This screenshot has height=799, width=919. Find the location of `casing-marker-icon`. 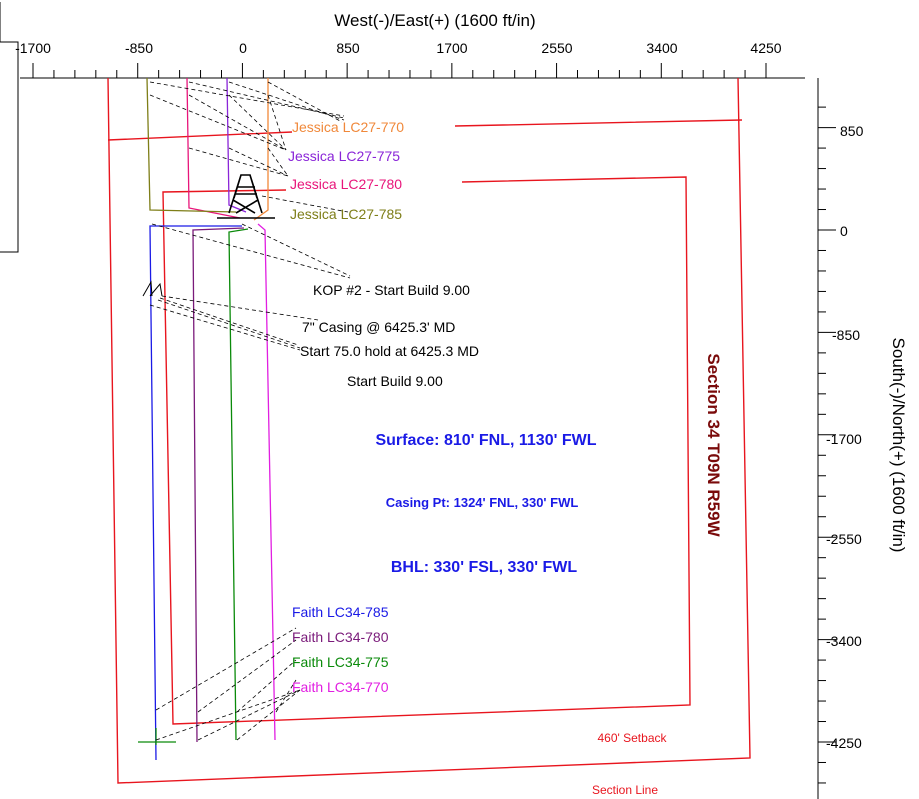

casing-marker-icon is located at coordinates (152, 288).